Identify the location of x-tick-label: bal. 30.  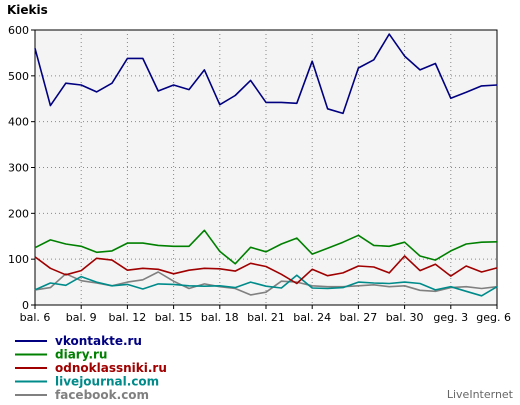
(405, 317).